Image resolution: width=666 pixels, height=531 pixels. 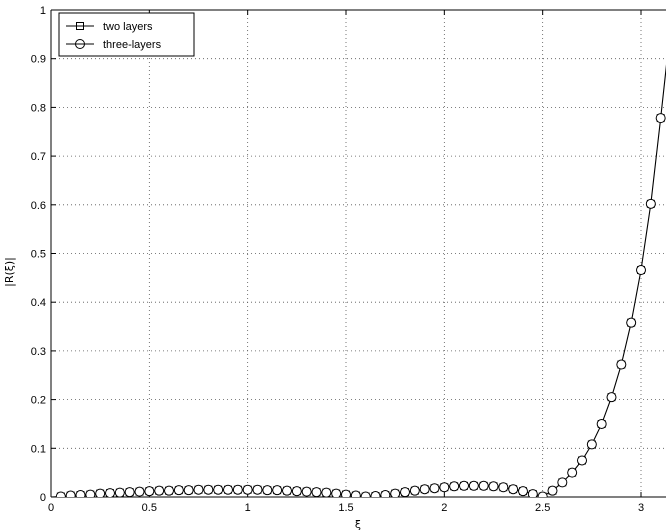 What do you see at coordinates (38, 449) in the screenshot?
I see `y-tick-label: 0.1` at bounding box center [38, 449].